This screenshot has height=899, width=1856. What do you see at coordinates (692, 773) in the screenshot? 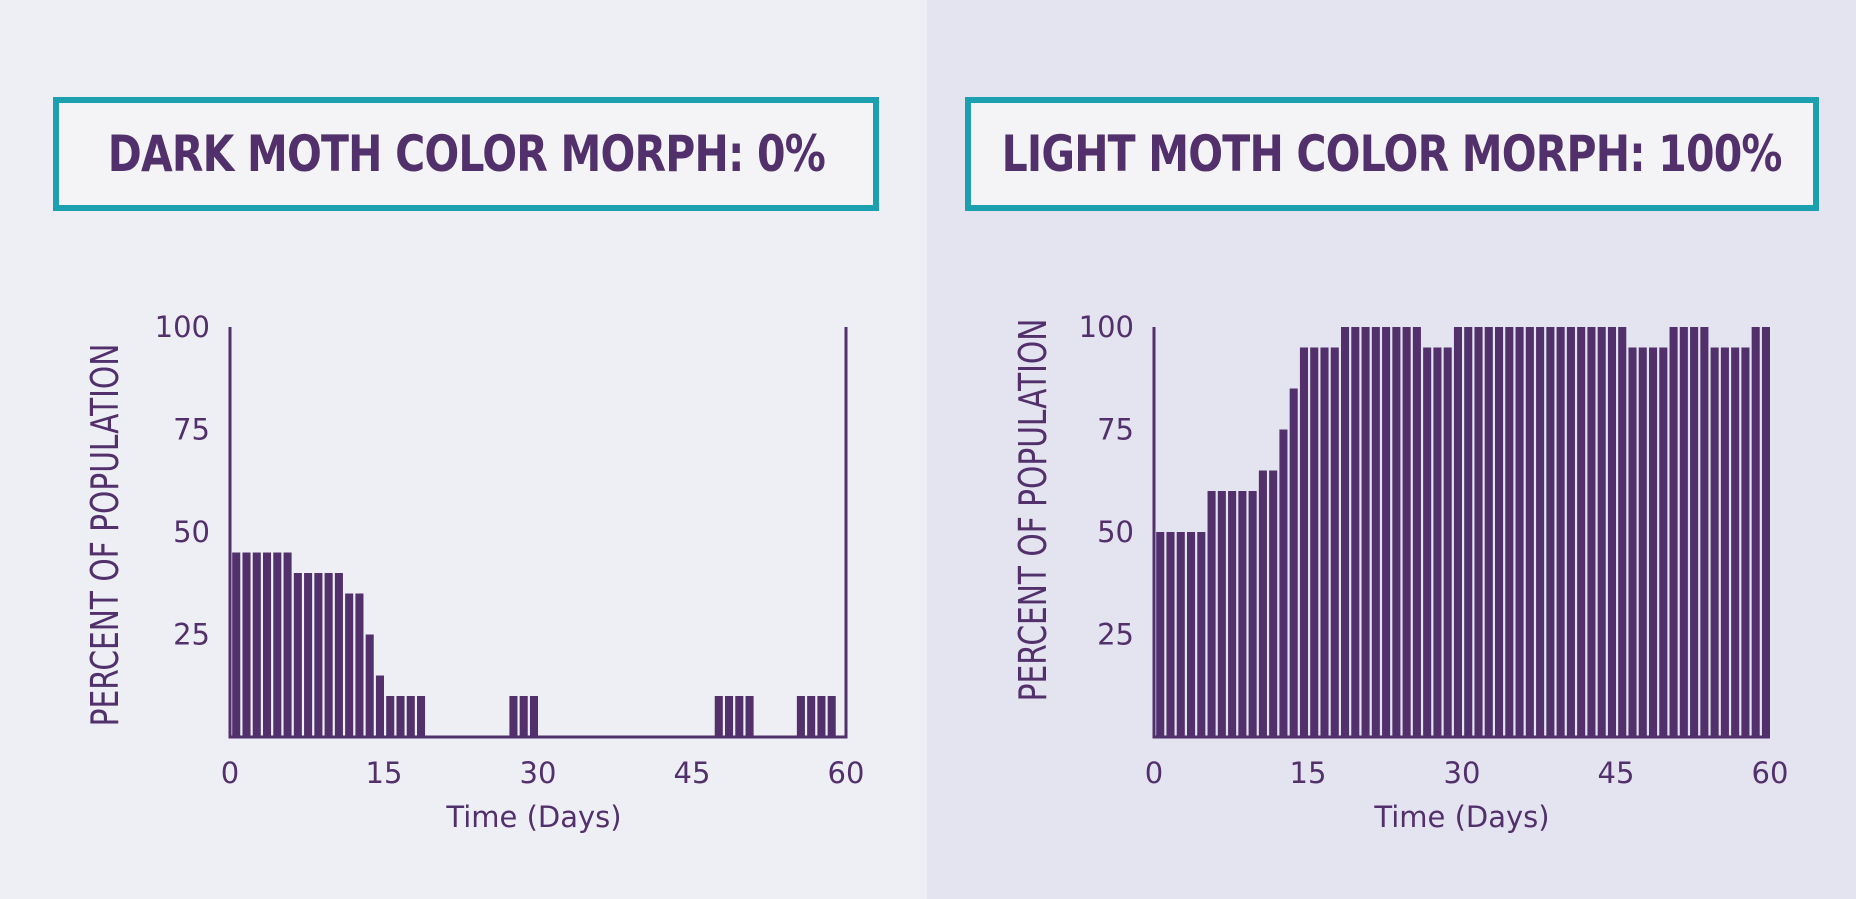
I see `x-tick-label: 45` at bounding box center [692, 773].